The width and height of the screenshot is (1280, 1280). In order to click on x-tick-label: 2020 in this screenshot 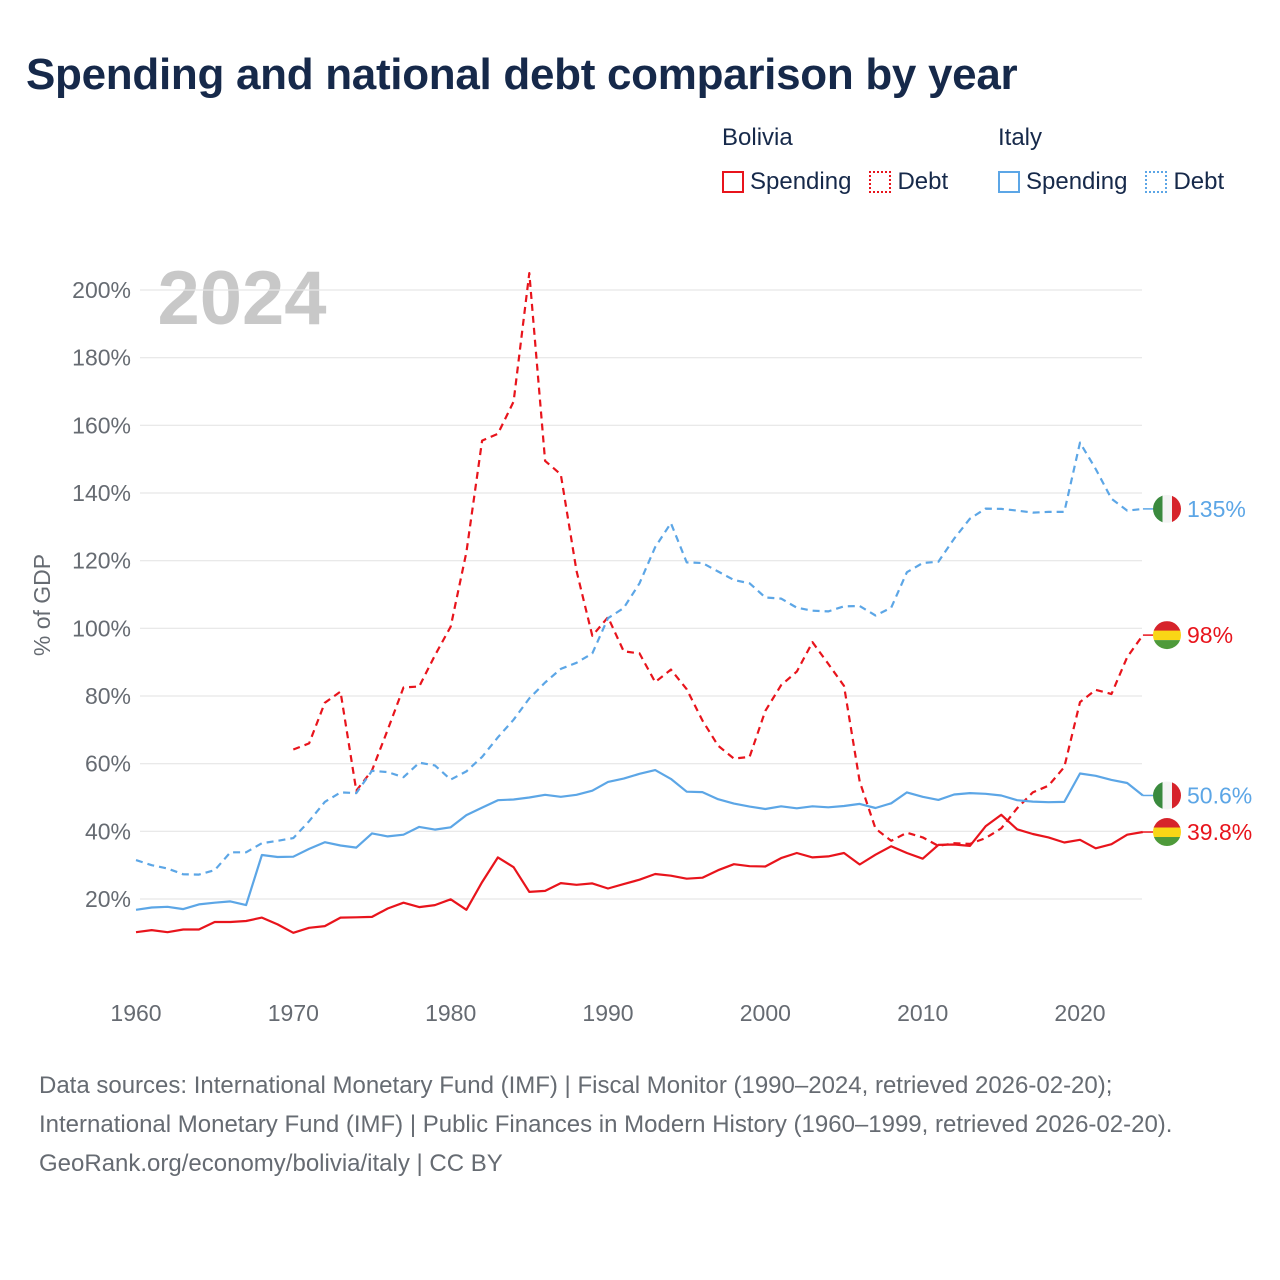, I will do `click(1079, 1013)`.